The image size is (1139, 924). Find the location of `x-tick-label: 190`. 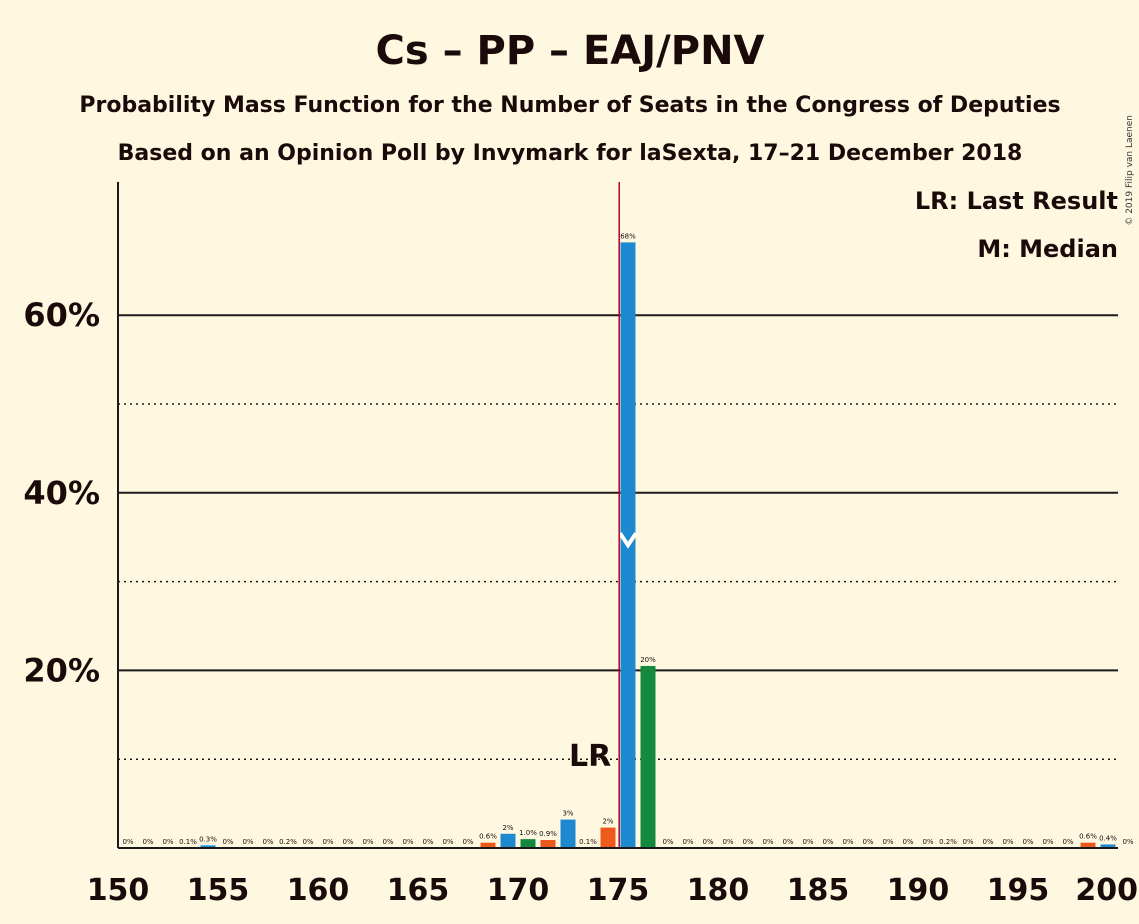

x-tick-label: 190 is located at coordinates (918, 890).